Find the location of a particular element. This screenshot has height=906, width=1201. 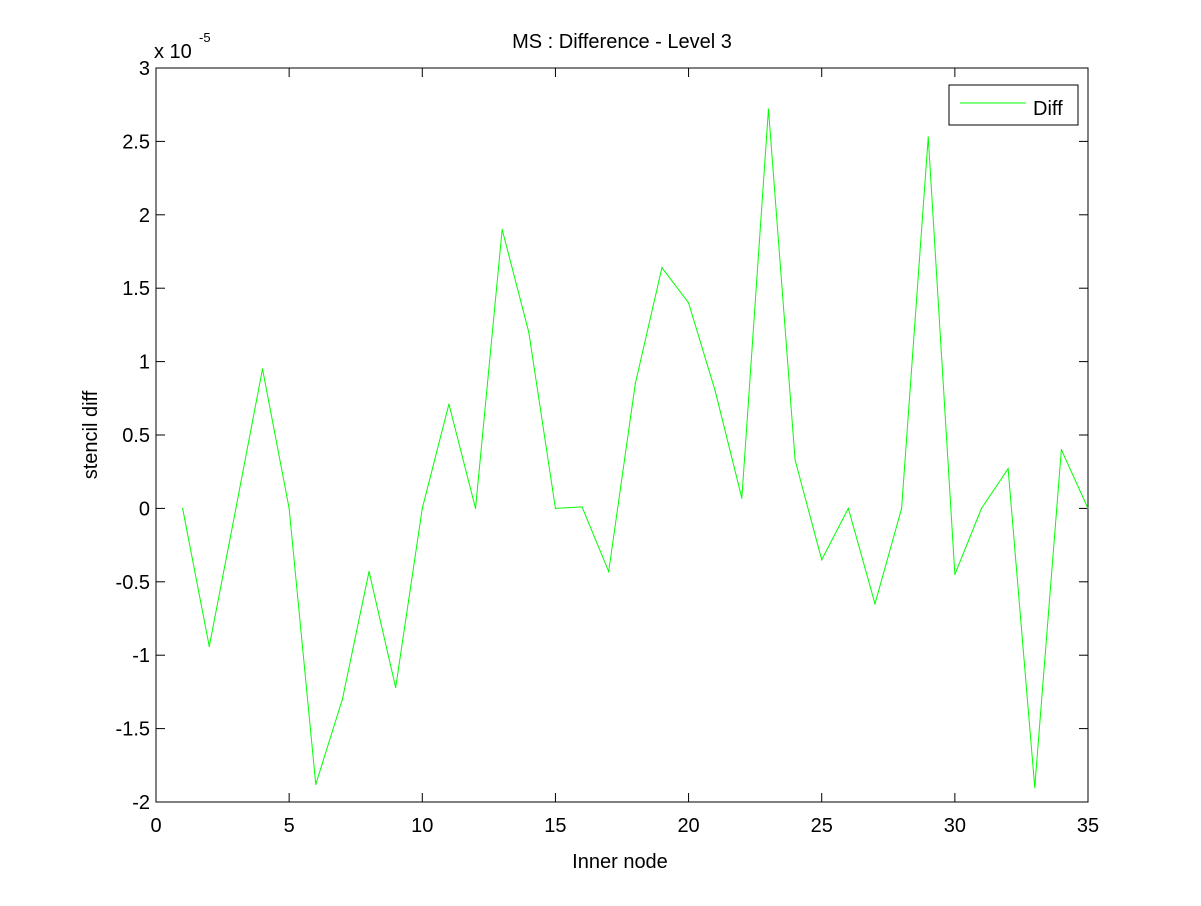

y-tick-label: 2 is located at coordinates (144, 216).